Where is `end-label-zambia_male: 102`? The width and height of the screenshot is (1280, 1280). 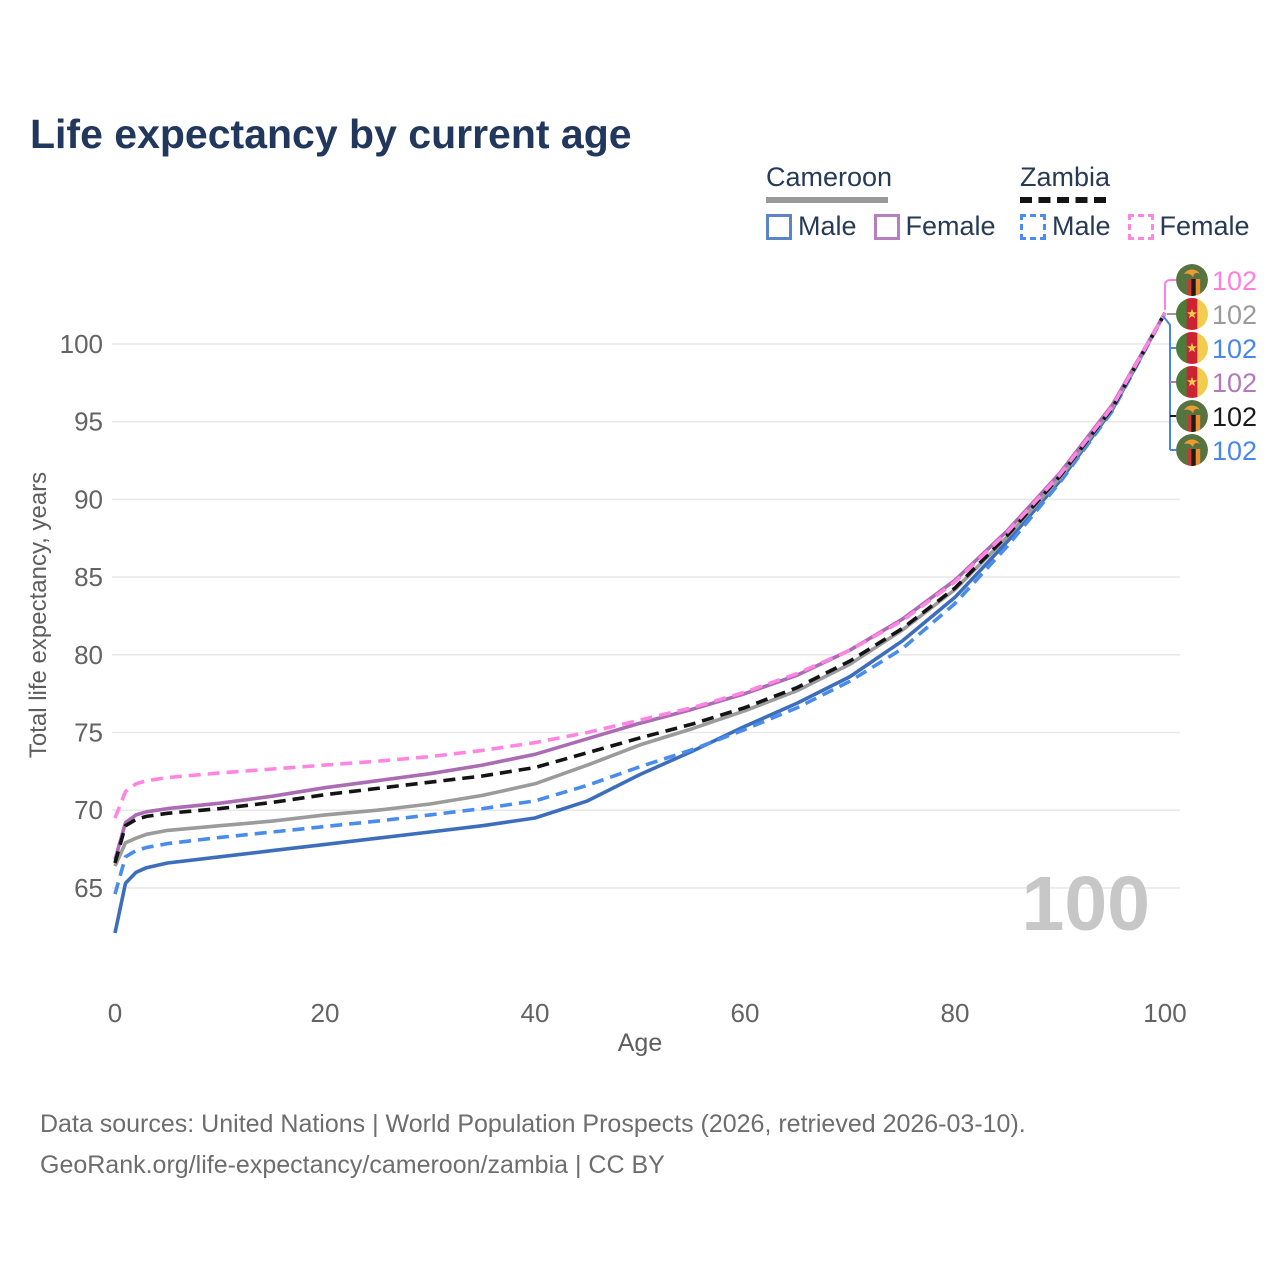
end-label-zambia_male: 102 is located at coordinates (1216, 450).